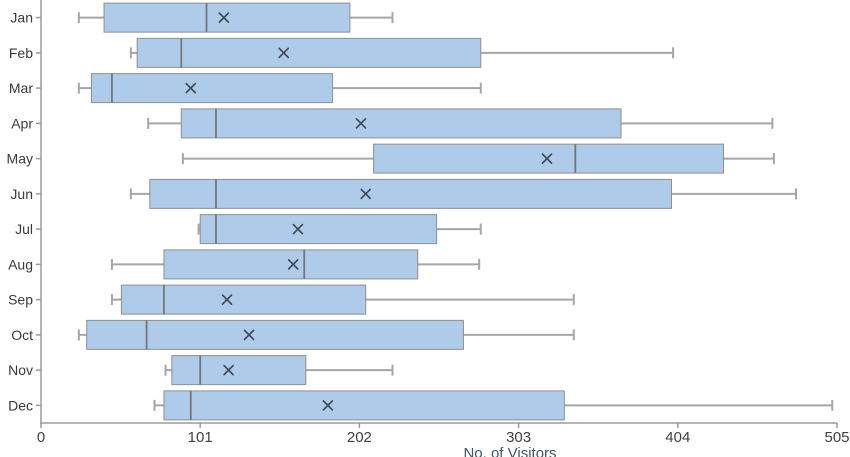 Image resolution: width=850 pixels, height=457 pixels. I want to click on box-dec, so click(364, 405).